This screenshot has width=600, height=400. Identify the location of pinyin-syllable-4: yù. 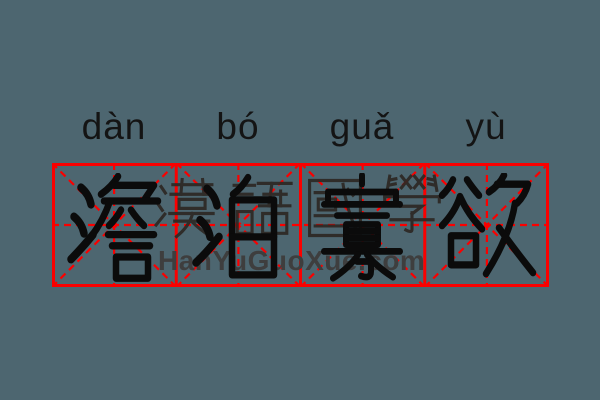
(486, 126).